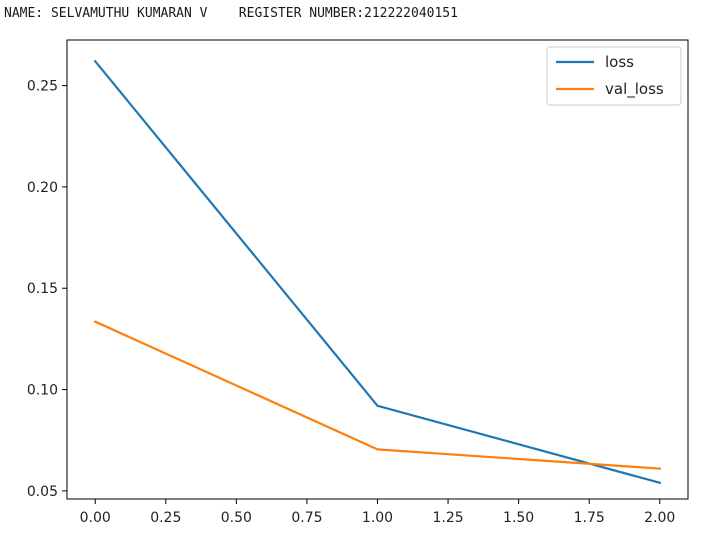 The image size is (707, 535). Describe the element at coordinates (377, 518) in the screenshot. I see `x-tick-label: 1.00` at that location.